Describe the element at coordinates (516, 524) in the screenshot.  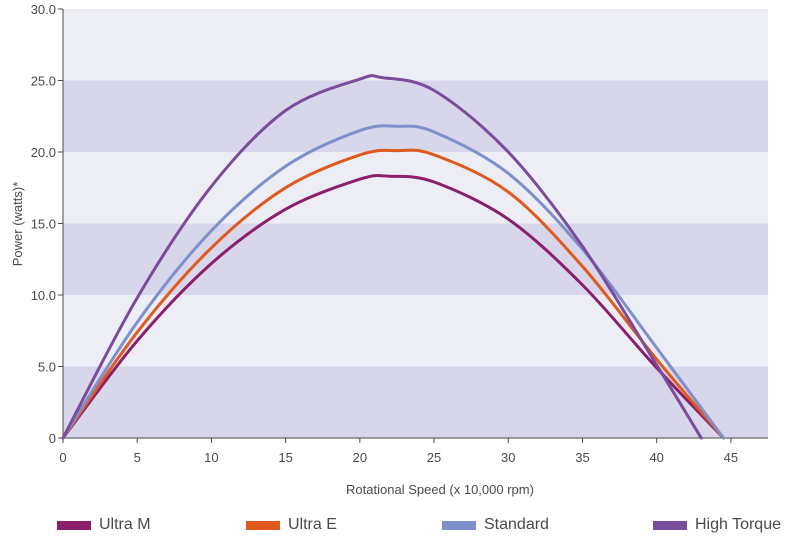
I see `legend-label-standard: Standard` at that location.